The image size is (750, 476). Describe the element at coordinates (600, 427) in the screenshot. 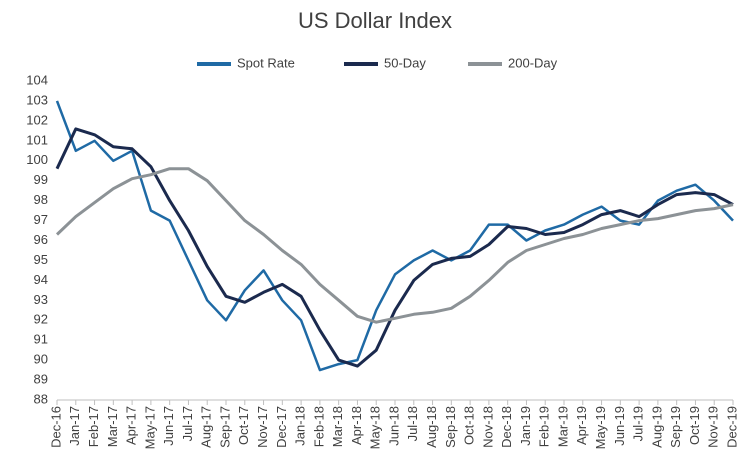

I see `x-tick-label: May-19` at that location.